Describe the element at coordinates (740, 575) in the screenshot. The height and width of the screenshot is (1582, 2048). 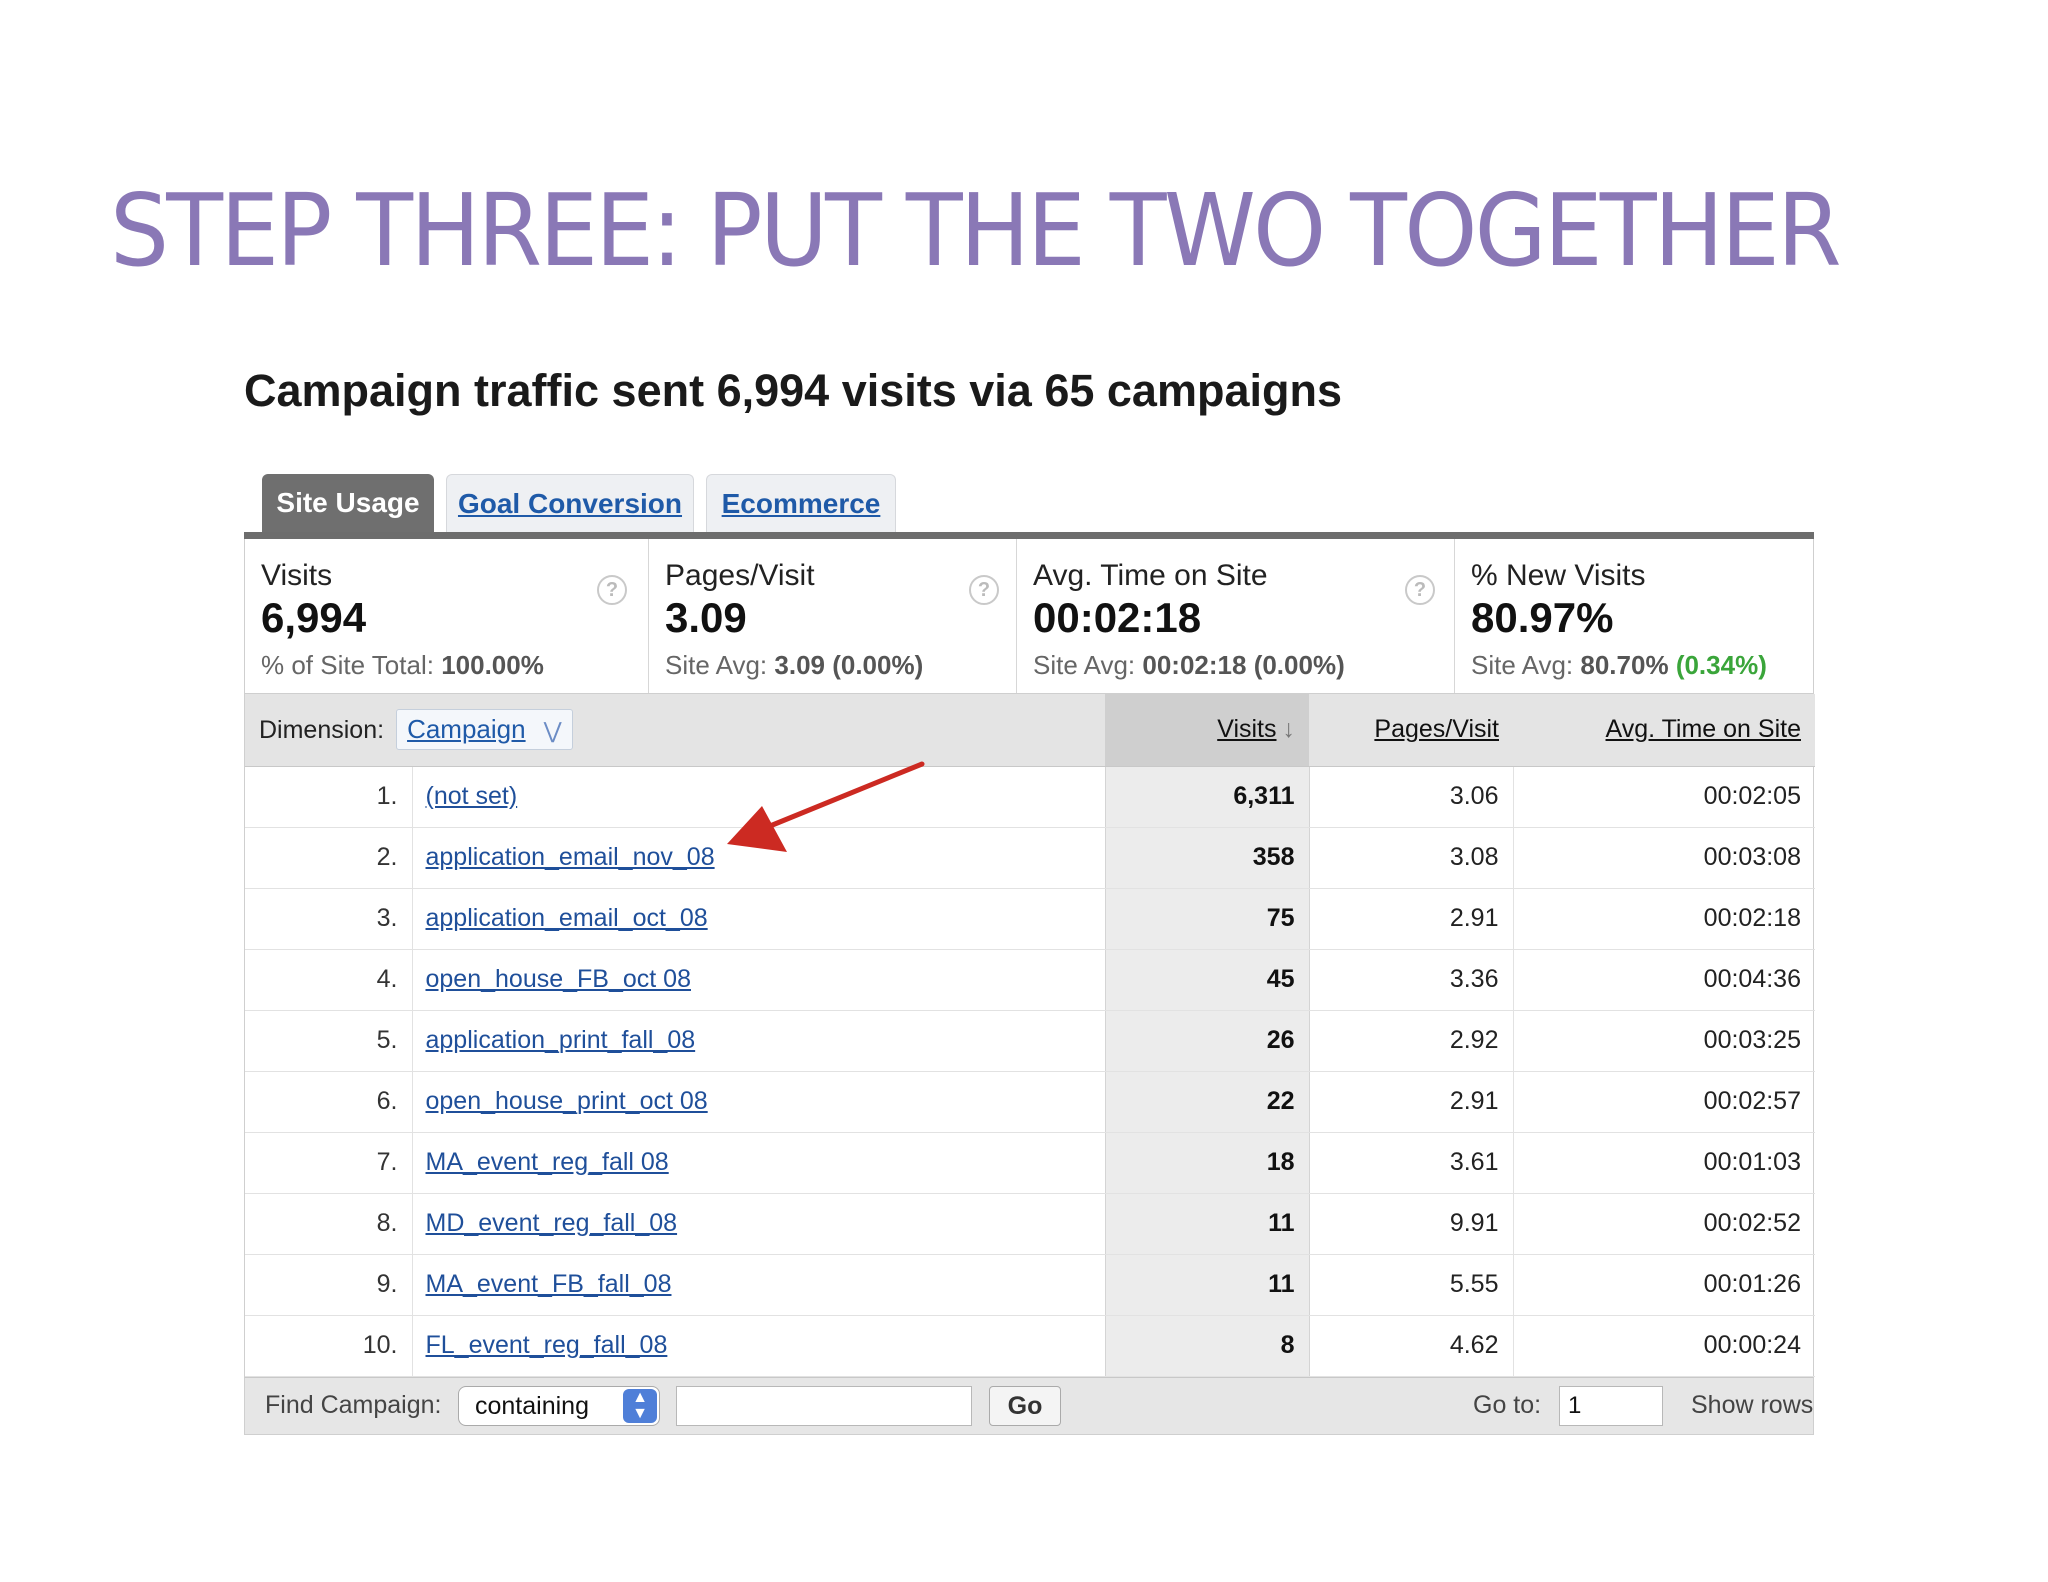
I see `metric-label: Pages/Visit` at that location.